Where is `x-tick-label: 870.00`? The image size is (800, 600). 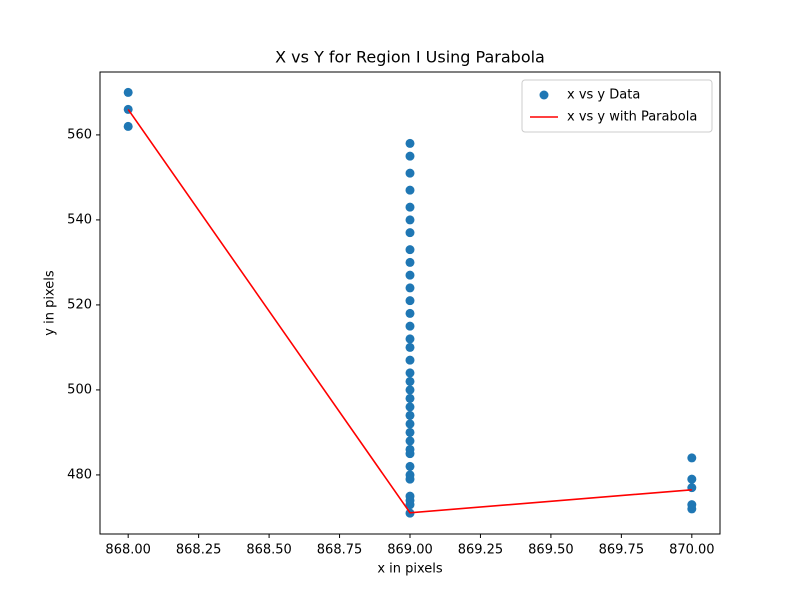 x-tick-label: 870.00 is located at coordinates (692, 550).